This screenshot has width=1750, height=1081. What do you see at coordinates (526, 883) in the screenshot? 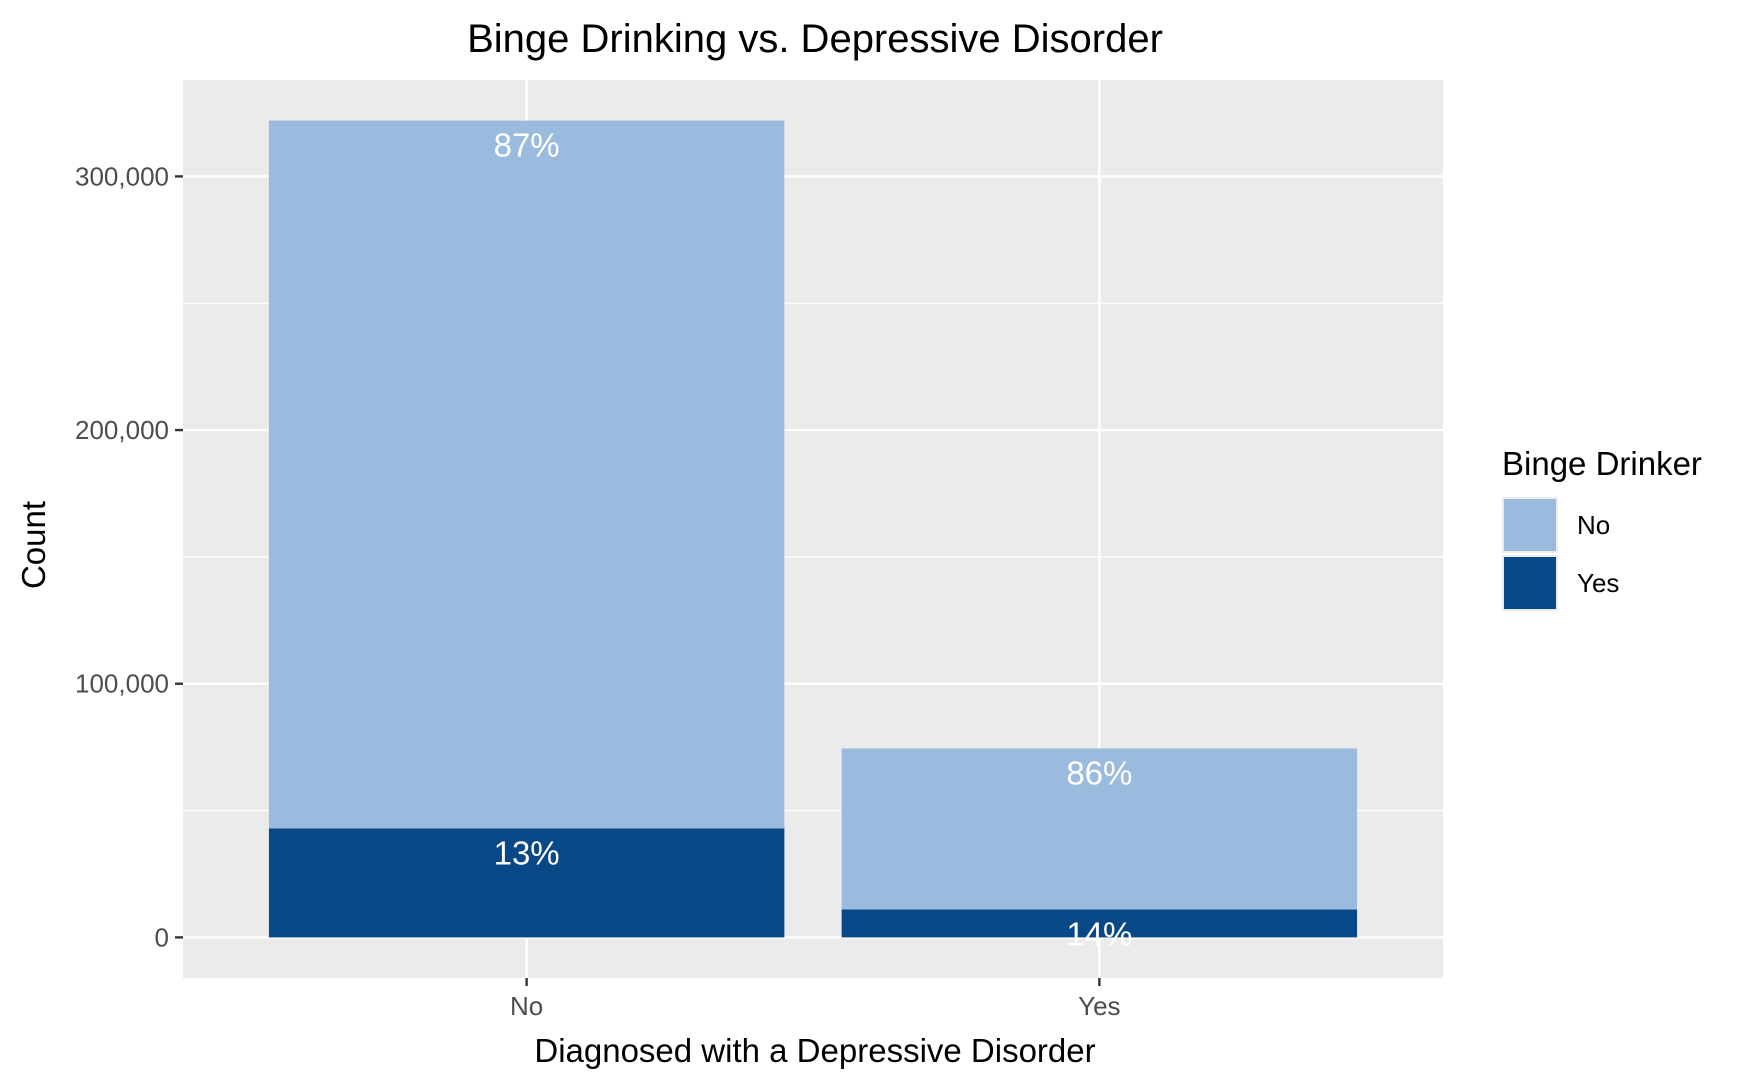
I see `bar-no-yes` at bounding box center [526, 883].